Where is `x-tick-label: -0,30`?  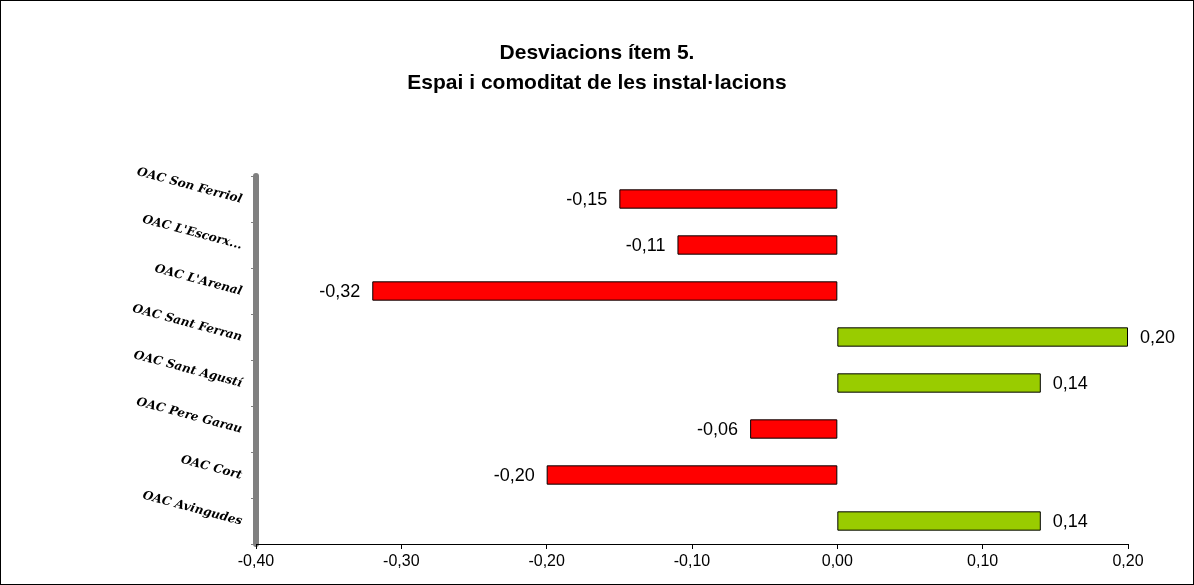 x-tick-label: -0,30 is located at coordinates (401, 560).